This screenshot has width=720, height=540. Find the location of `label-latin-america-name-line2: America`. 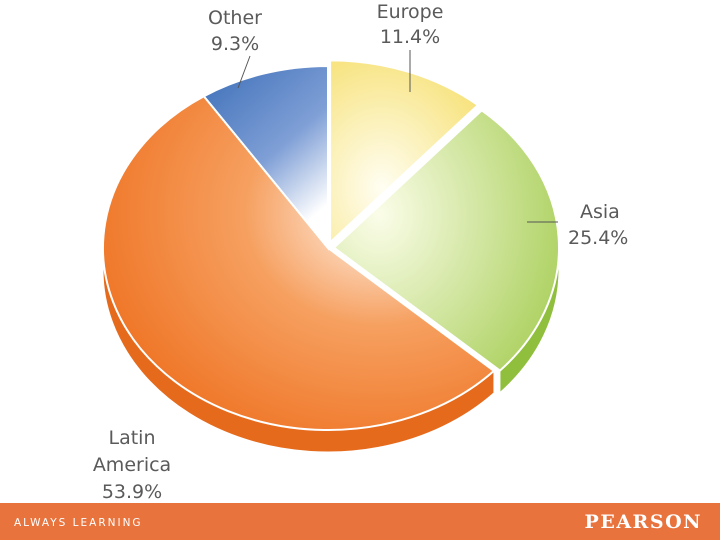

label-latin-america-name-line2: America is located at coordinates (132, 465).